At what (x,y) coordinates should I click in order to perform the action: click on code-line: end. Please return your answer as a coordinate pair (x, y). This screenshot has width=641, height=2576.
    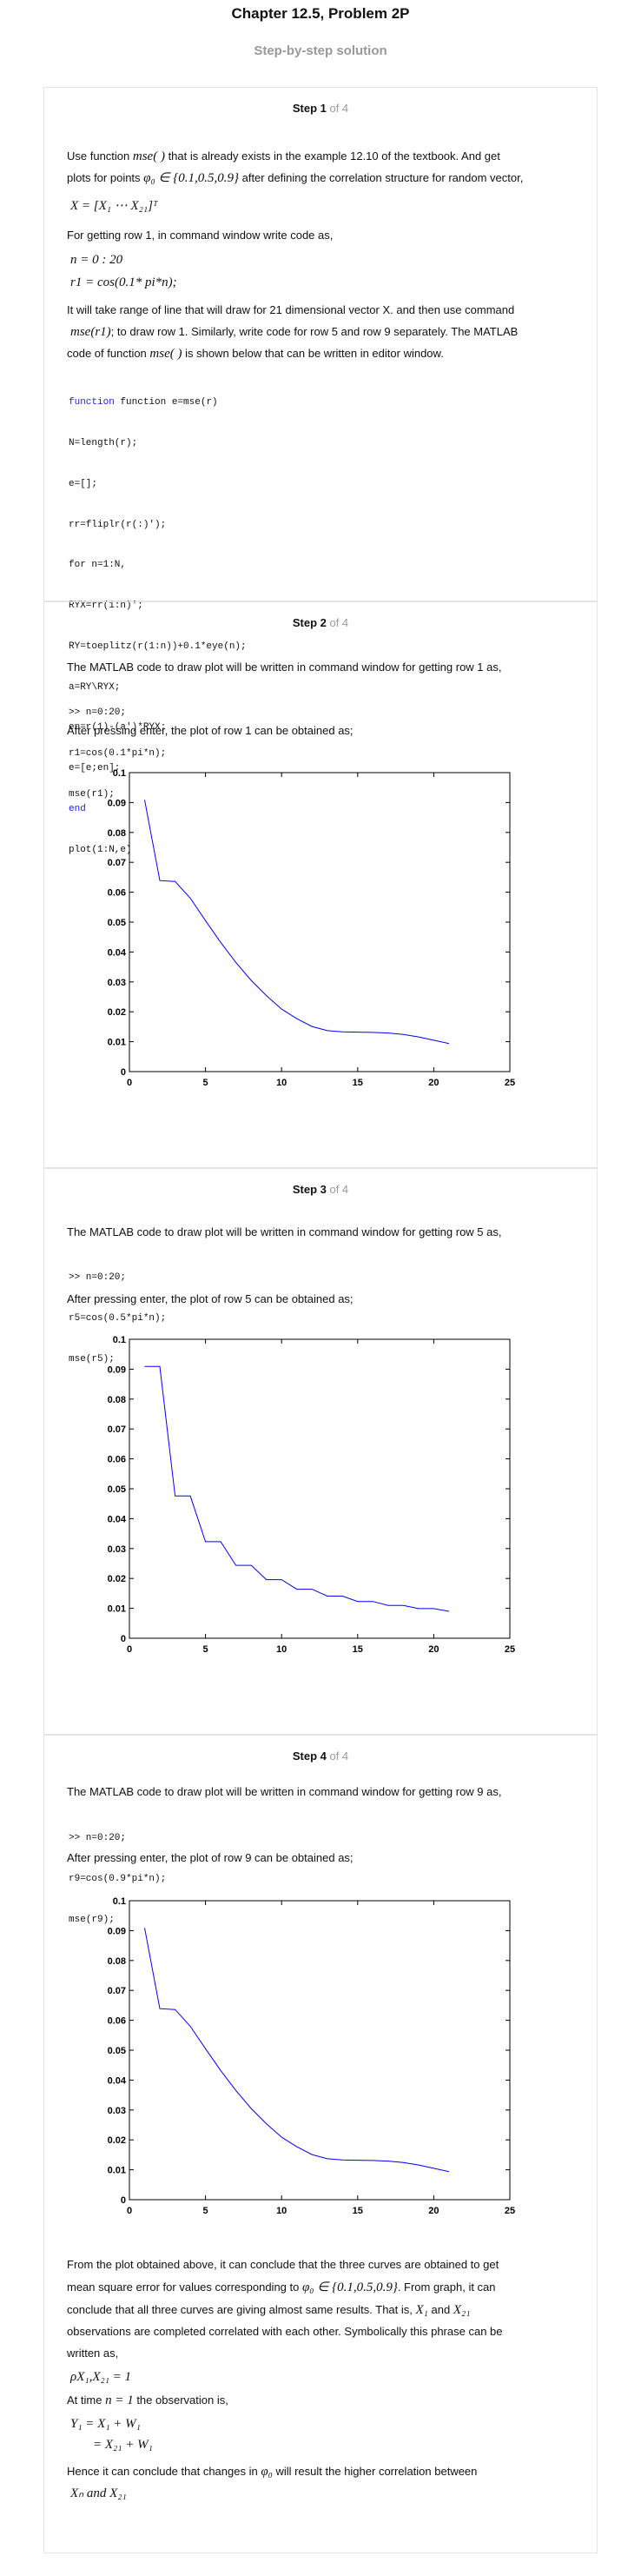
    Looking at the image, I should click on (77, 809).